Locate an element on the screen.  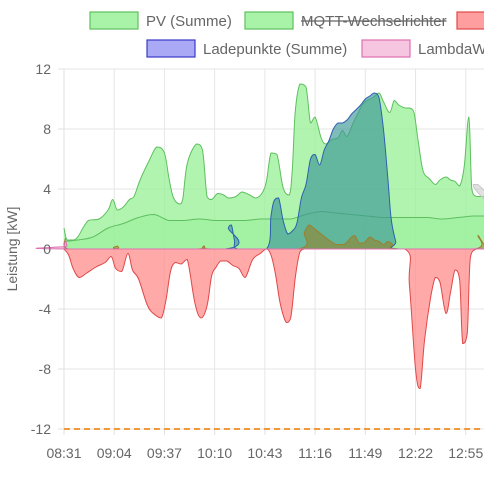
legend-label: PV (Summe) is located at coordinates (189, 21).